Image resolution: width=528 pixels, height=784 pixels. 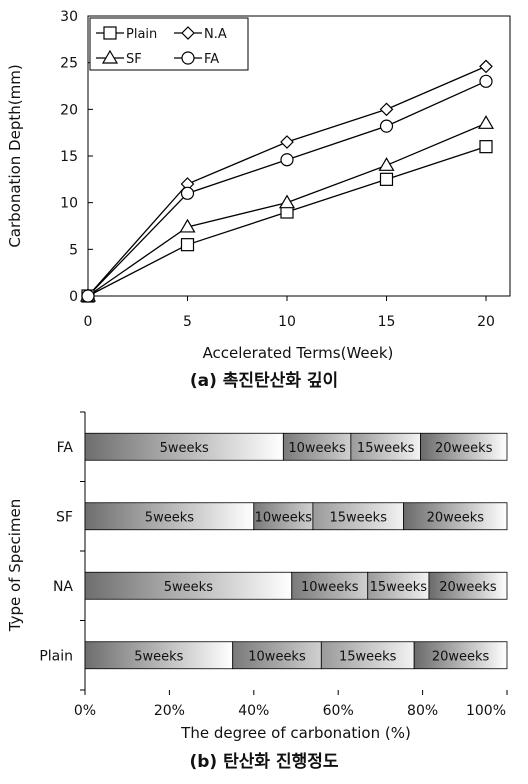 I want to click on x-tick-label: 5, so click(x=187, y=322).